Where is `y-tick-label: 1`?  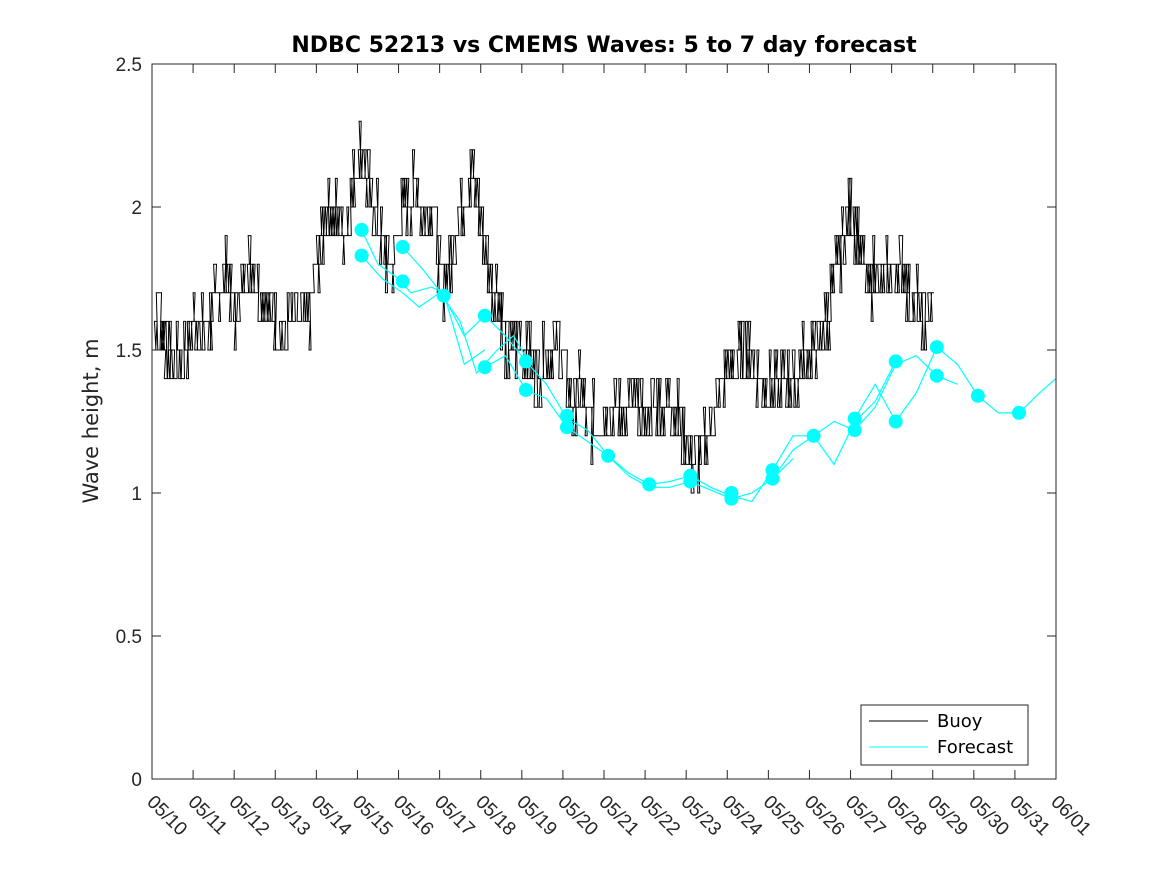 y-tick-label: 1 is located at coordinates (136, 494).